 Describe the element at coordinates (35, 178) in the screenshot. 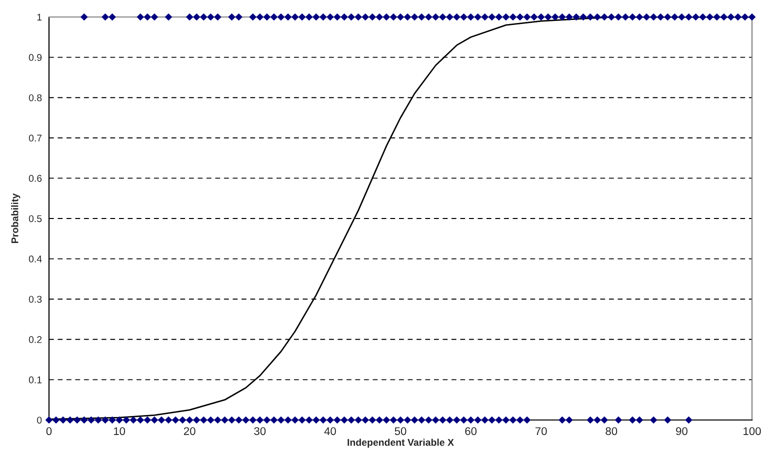

I see `y-tick-label: 0.6` at that location.